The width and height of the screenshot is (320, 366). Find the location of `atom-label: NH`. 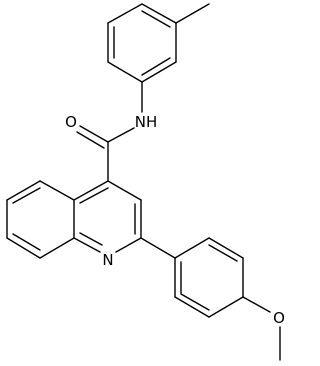

atom-label: NH is located at coordinates (146, 122).